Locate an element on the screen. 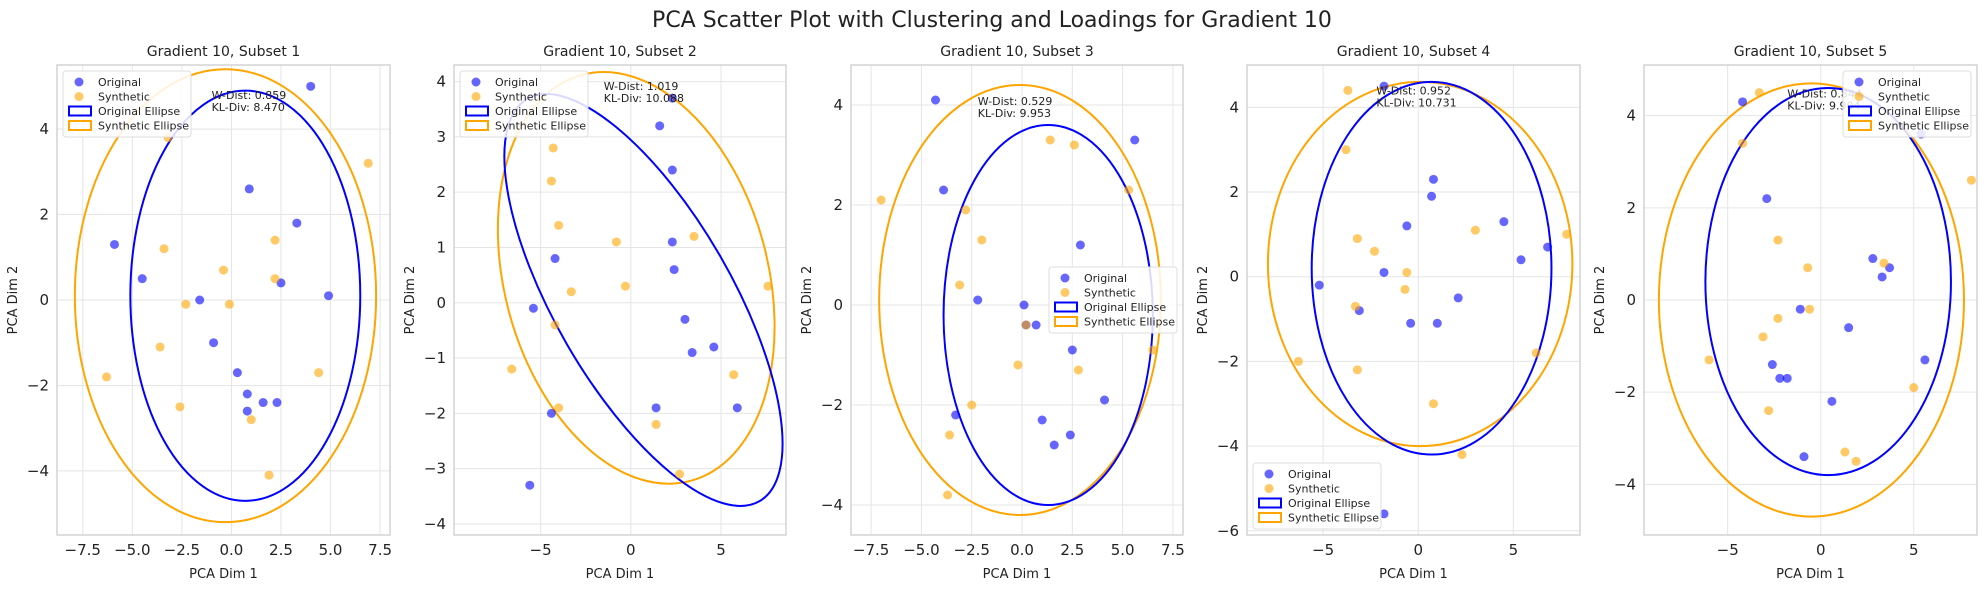  stat-text: W-Dist: 1.019 is located at coordinates (641, 86).